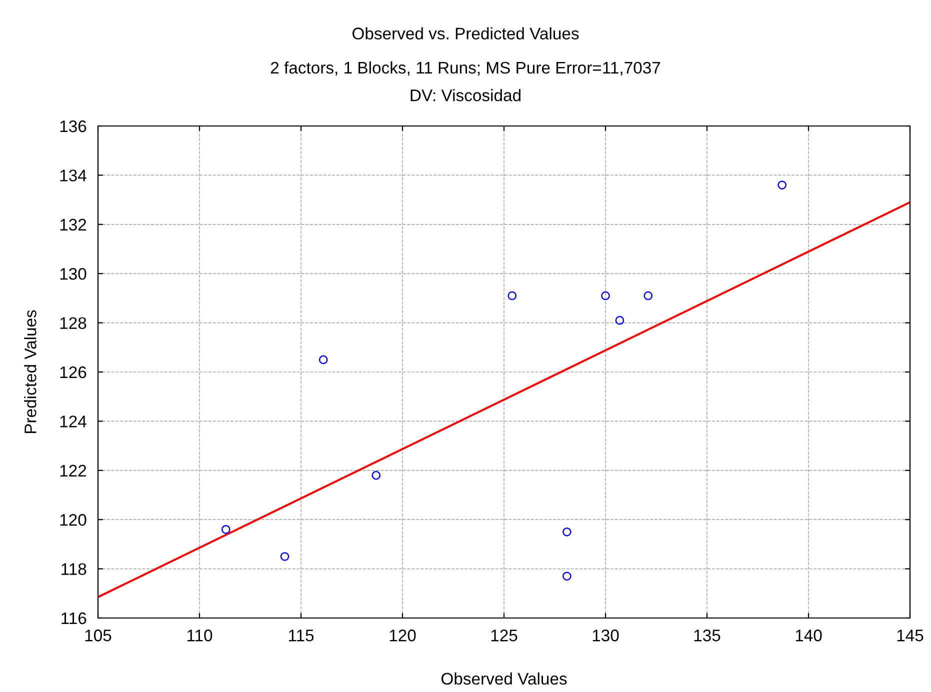 The height and width of the screenshot is (692, 931). What do you see at coordinates (74, 569) in the screenshot?
I see `y-tick-label: 118` at bounding box center [74, 569].